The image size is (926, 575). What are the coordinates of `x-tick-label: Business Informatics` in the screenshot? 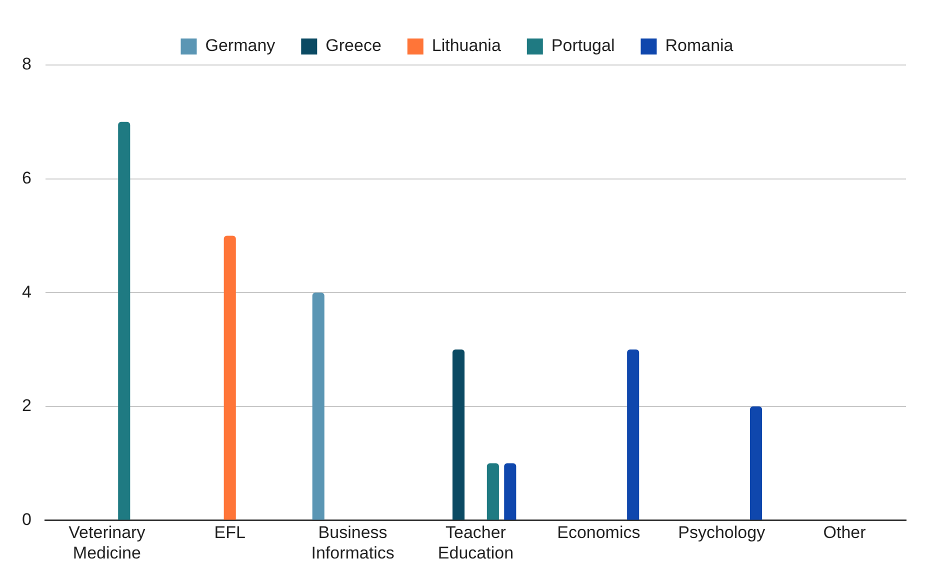 It's located at (352, 542).